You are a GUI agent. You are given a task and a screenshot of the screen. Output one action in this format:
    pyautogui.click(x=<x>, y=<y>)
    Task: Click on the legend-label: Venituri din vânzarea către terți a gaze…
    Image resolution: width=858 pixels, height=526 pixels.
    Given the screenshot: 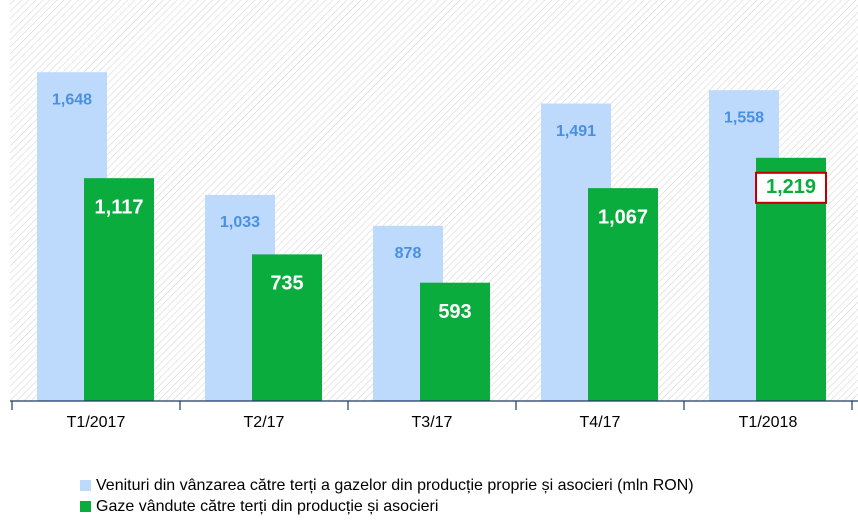 What is the action you would take?
    pyautogui.click(x=395, y=485)
    